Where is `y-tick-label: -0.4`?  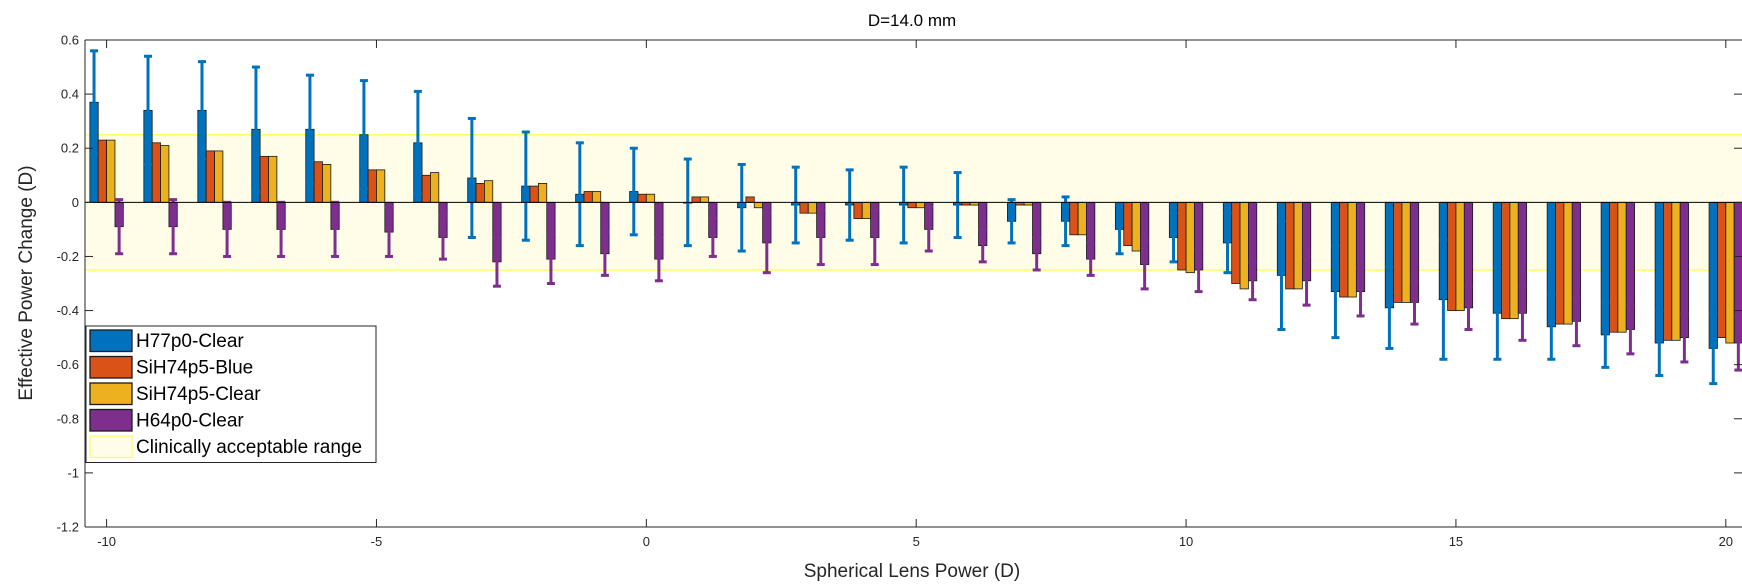
y-tick-label: -0.4 is located at coordinates (68, 310).